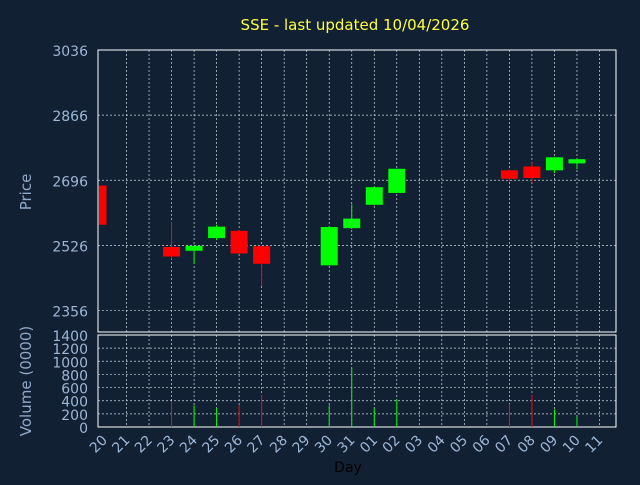 Image resolution: width=640 pixels, height=485 pixels. Describe the element at coordinates (74, 376) in the screenshot. I see `volume-tick-label: 800` at that location.